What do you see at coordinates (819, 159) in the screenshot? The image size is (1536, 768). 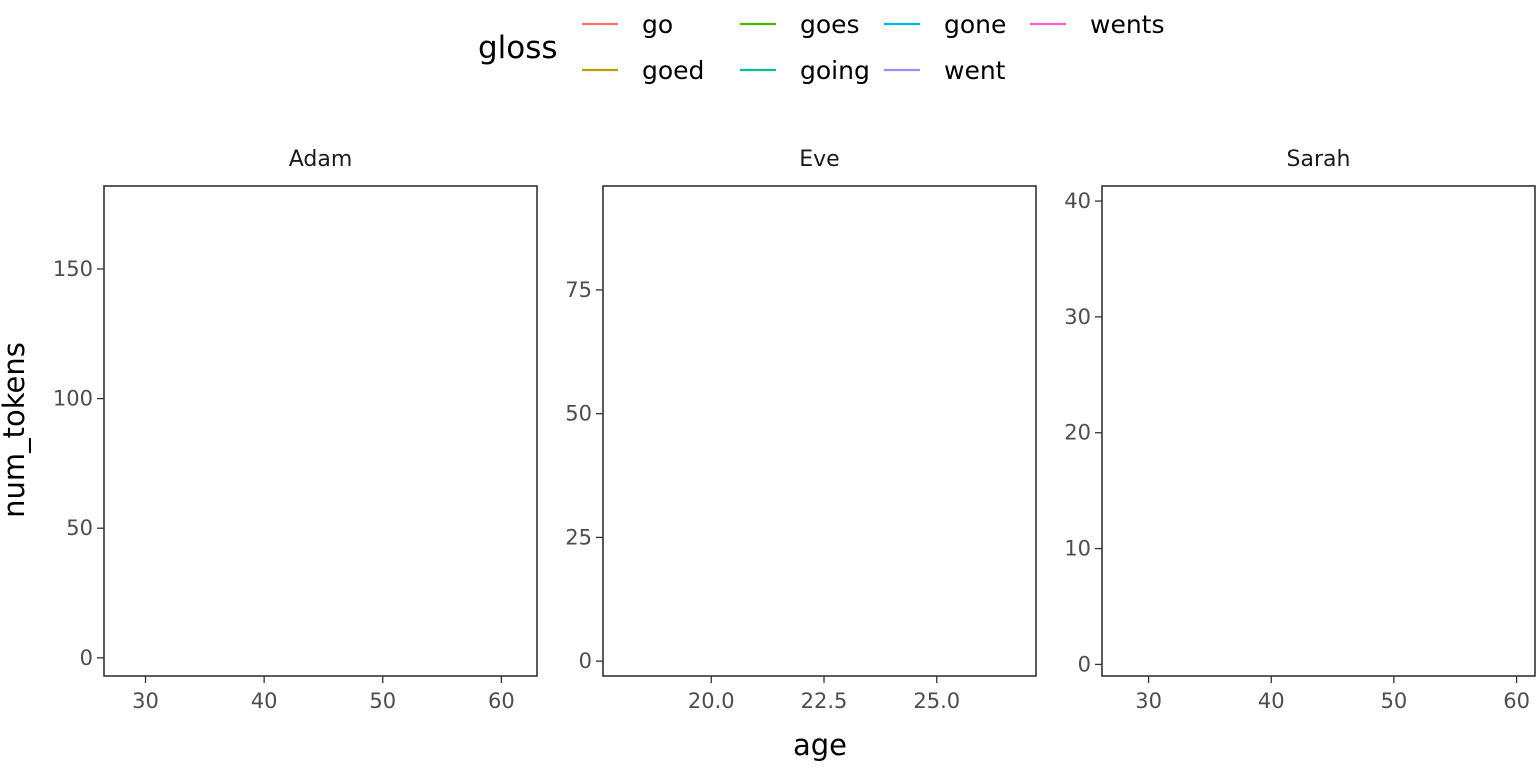 I see `facet-title-eve: Eve` at bounding box center [819, 159].